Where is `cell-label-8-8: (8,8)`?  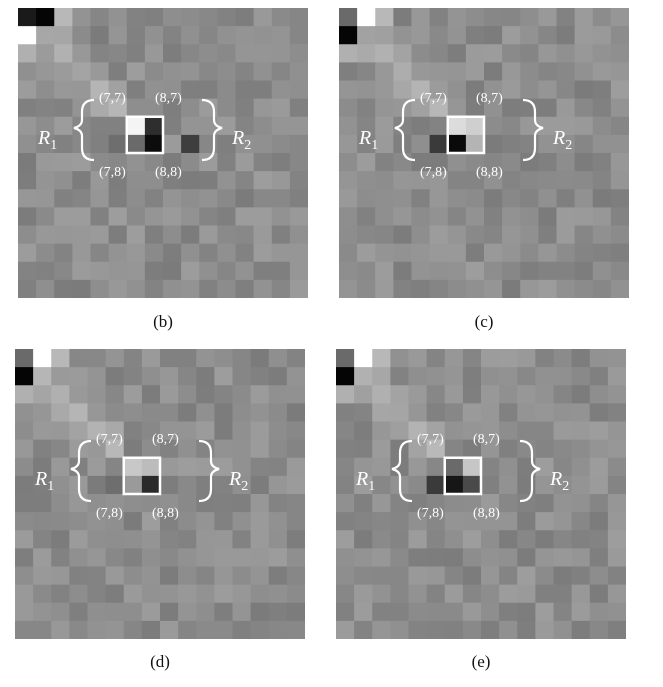
cell-label-8-8: (8,8) is located at coordinates (168, 172).